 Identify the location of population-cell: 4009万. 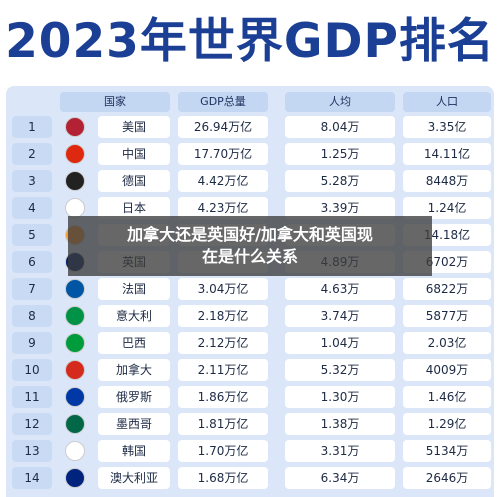
(447, 370).